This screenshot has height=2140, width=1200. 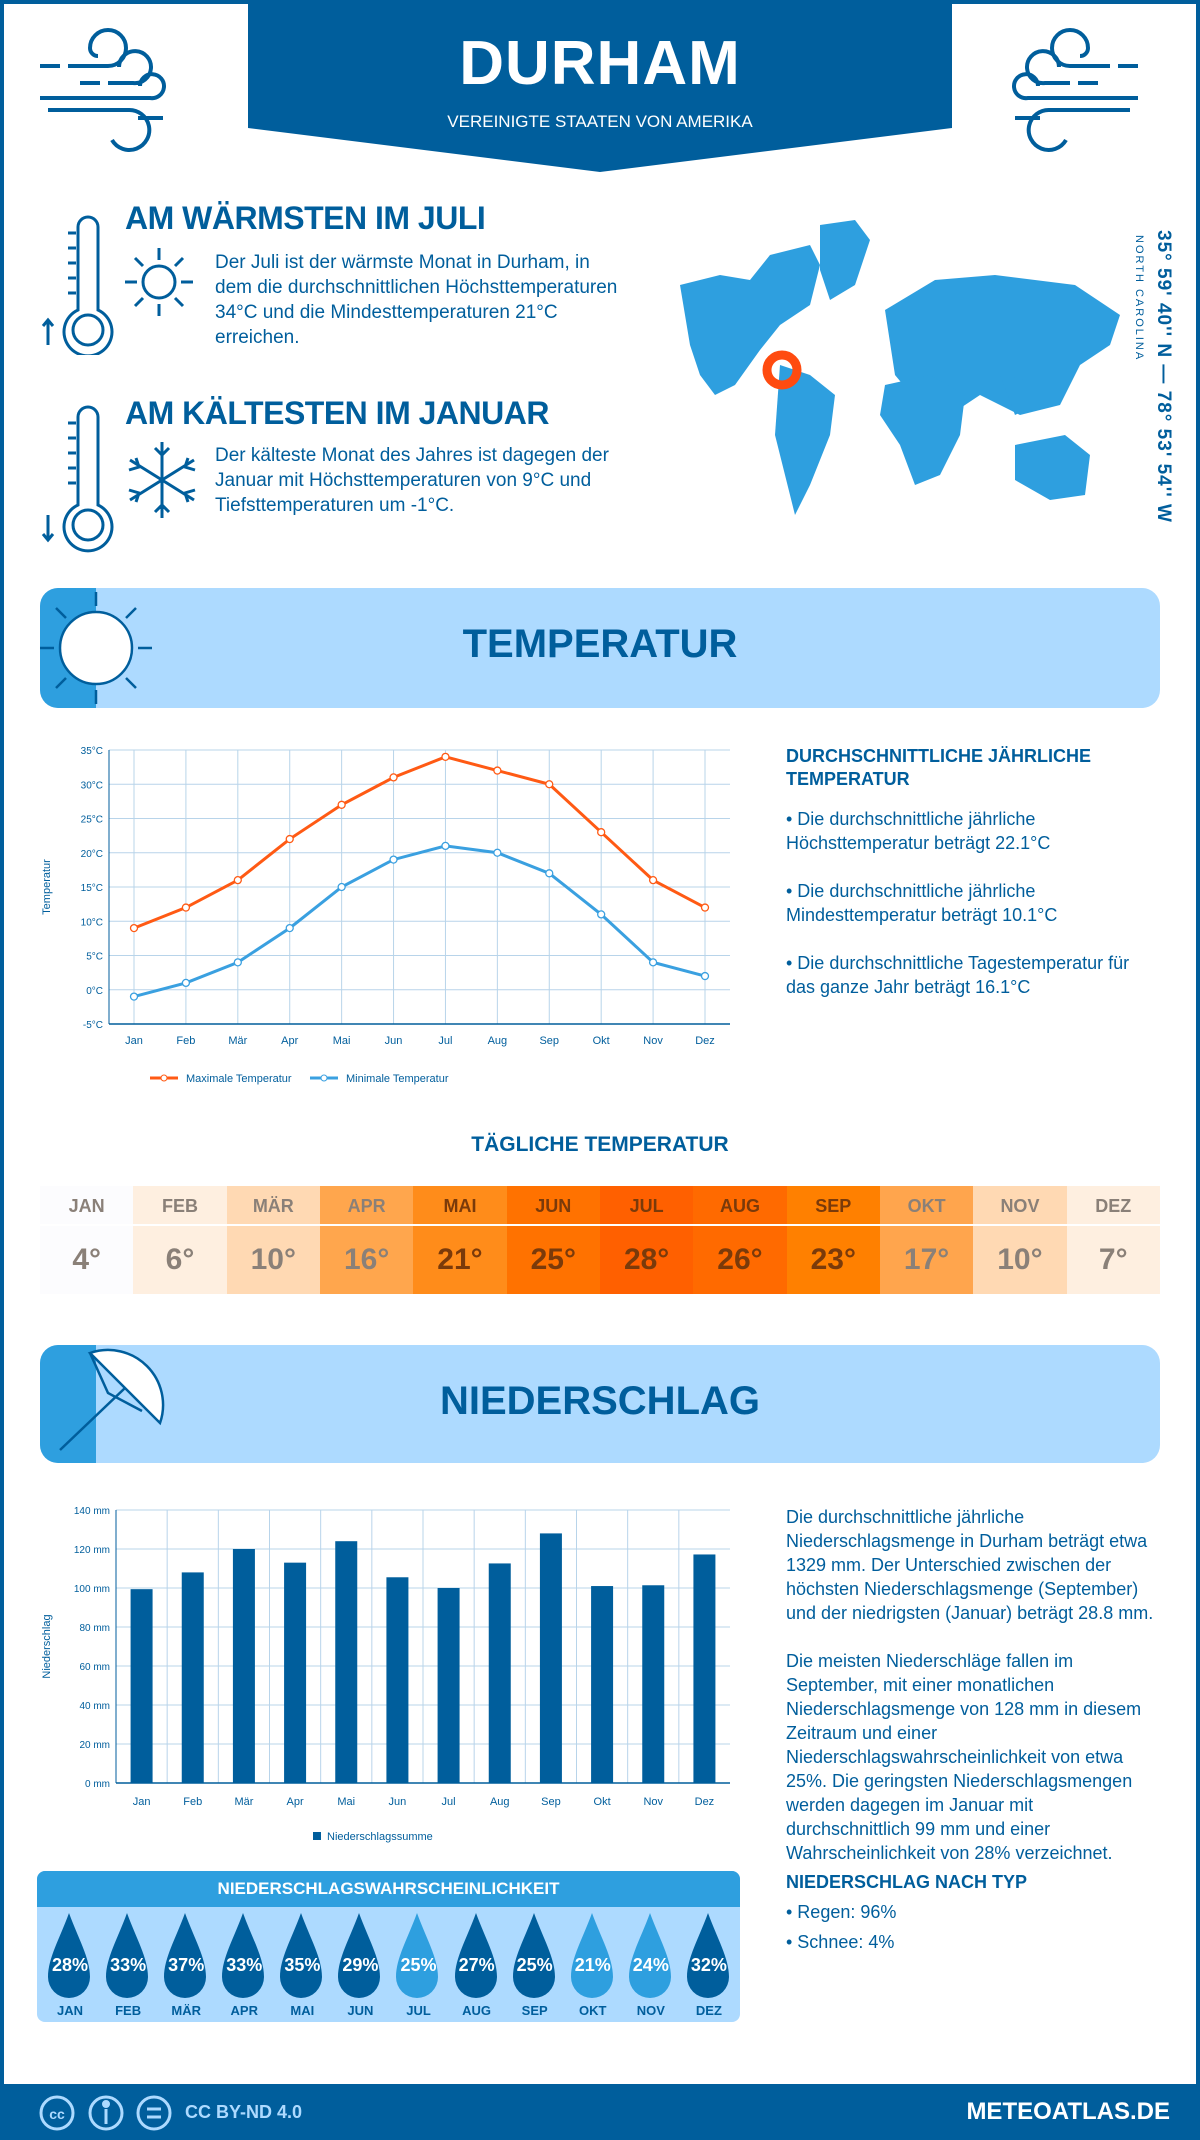 What do you see at coordinates (1113, 1259) in the screenshot?
I see `daily-value: 7°` at bounding box center [1113, 1259].